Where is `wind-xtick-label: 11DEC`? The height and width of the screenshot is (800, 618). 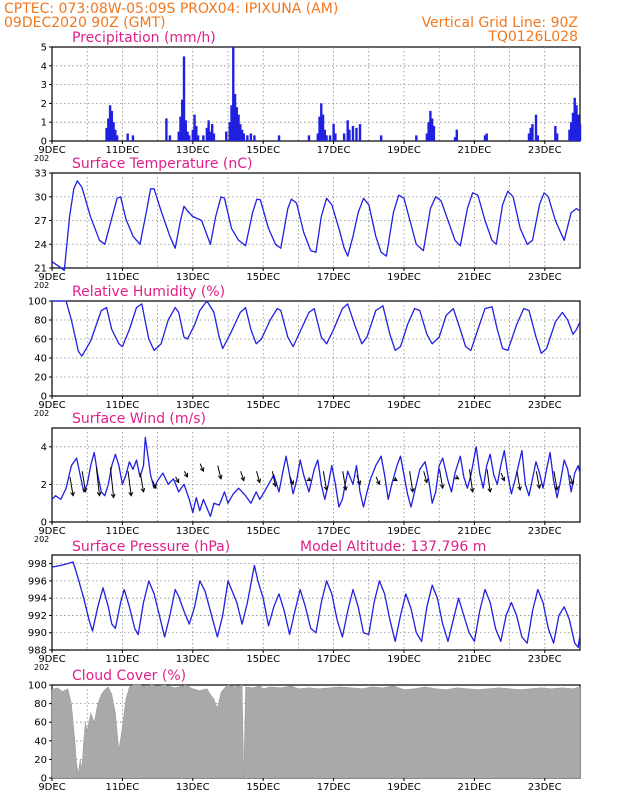 wind-xtick-label: 11DEC is located at coordinates (123, 531).